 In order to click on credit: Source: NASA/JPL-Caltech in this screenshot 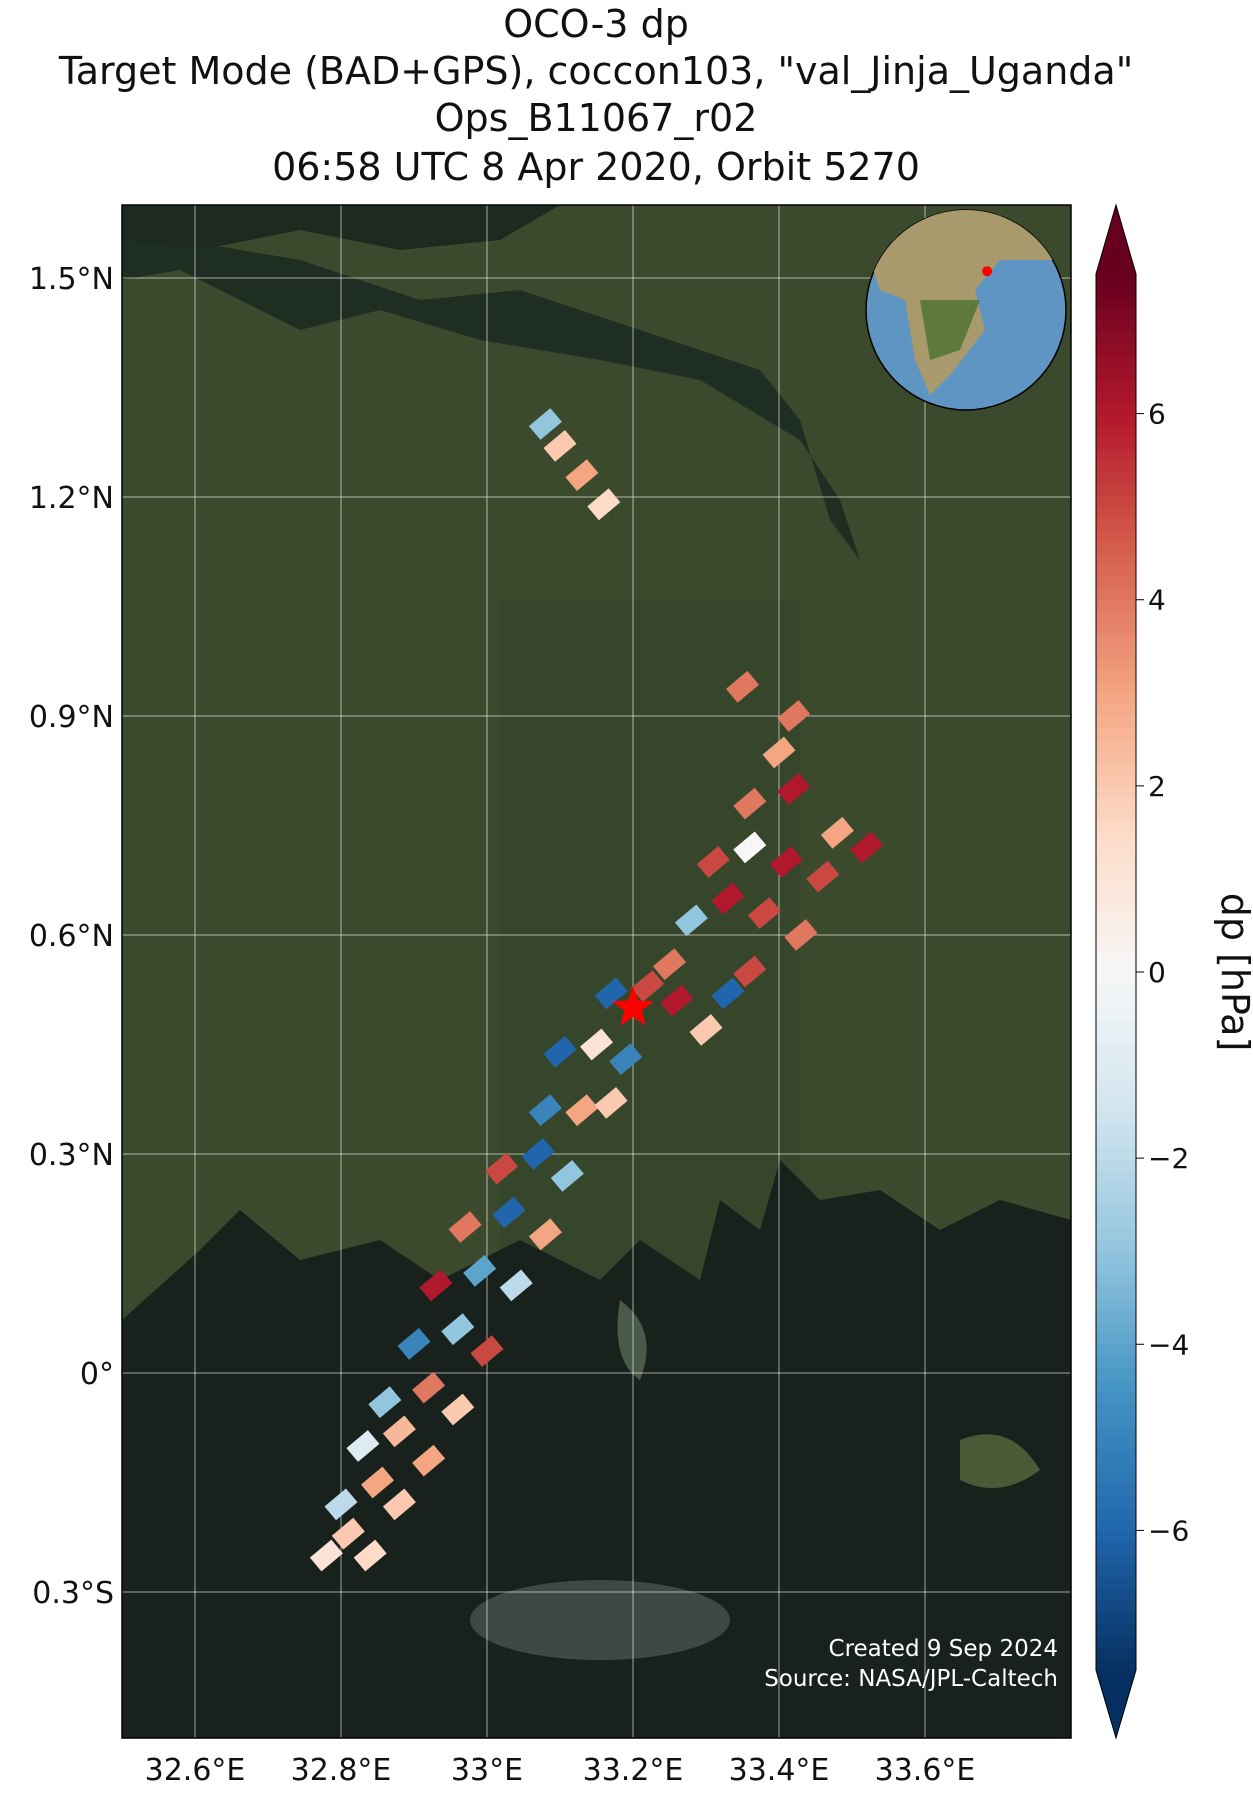, I will do `click(911, 1679)`.